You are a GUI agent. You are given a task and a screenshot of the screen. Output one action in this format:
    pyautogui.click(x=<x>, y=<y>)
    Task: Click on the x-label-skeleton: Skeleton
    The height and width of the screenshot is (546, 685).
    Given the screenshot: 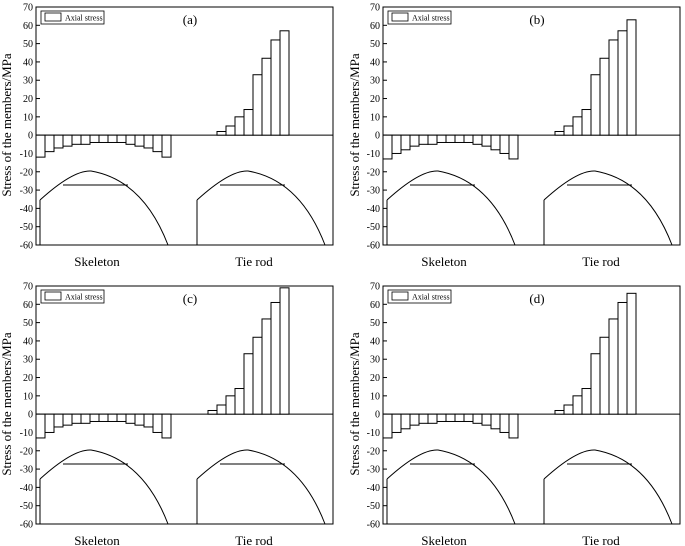 What is the action you would take?
    pyautogui.click(x=97, y=539)
    